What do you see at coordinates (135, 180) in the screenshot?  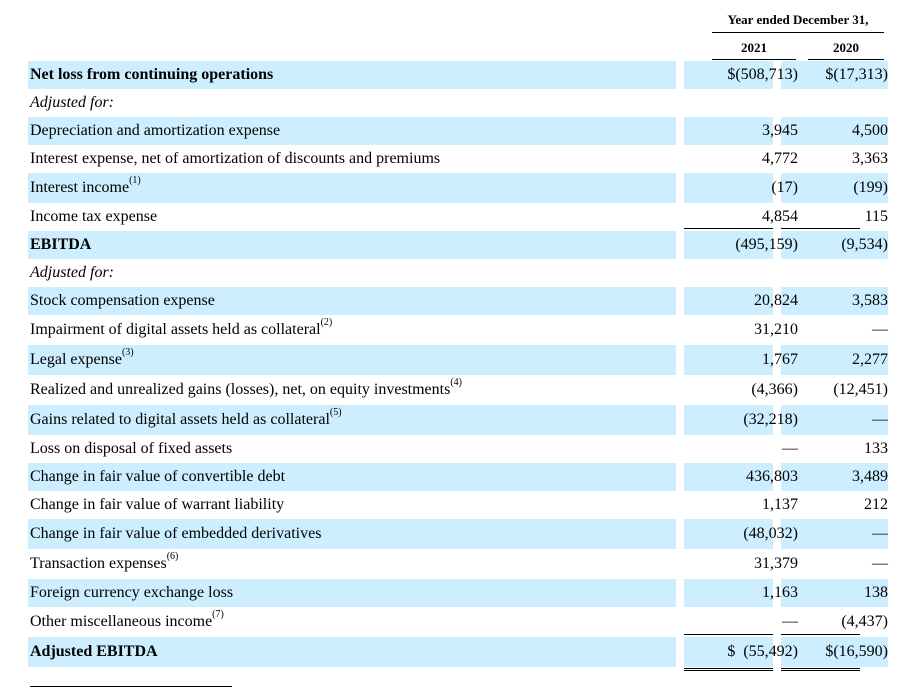 I see `footnote-marker: (1)` at bounding box center [135, 180].